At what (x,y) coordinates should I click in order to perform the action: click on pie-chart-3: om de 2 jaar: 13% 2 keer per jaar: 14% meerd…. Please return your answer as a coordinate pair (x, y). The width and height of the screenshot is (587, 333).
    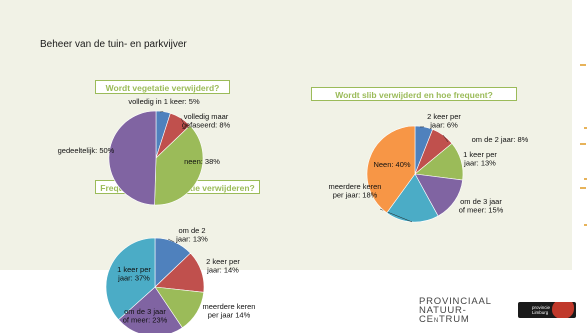
    Looking at the image, I should click on (180, 279).